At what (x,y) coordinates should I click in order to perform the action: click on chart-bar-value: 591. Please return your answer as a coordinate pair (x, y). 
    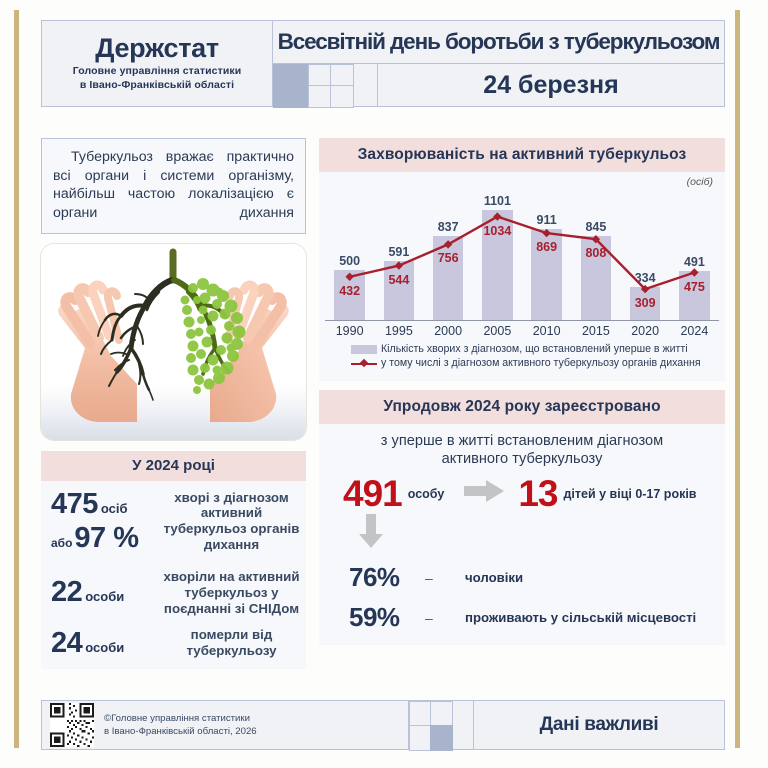
    Looking at the image, I should click on (399, 251).